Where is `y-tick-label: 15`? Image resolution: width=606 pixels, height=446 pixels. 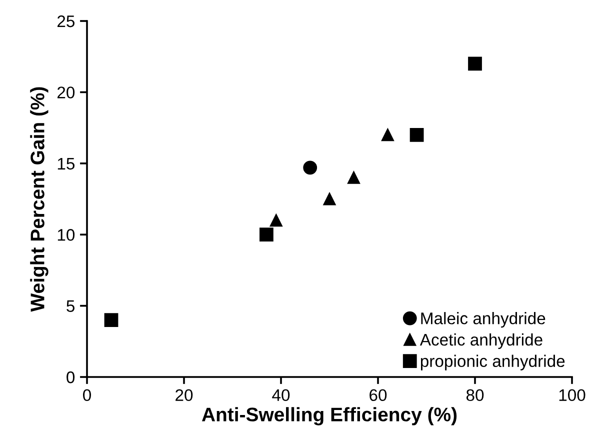 y-tick-label: 15 is located at coordinates (66, 164).